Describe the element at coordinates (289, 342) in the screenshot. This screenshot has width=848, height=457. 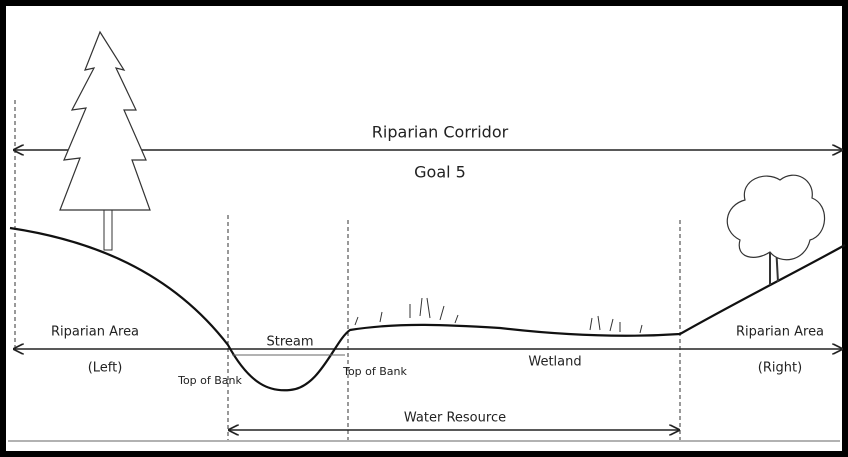
I see `zone-label: Stream` at that location.